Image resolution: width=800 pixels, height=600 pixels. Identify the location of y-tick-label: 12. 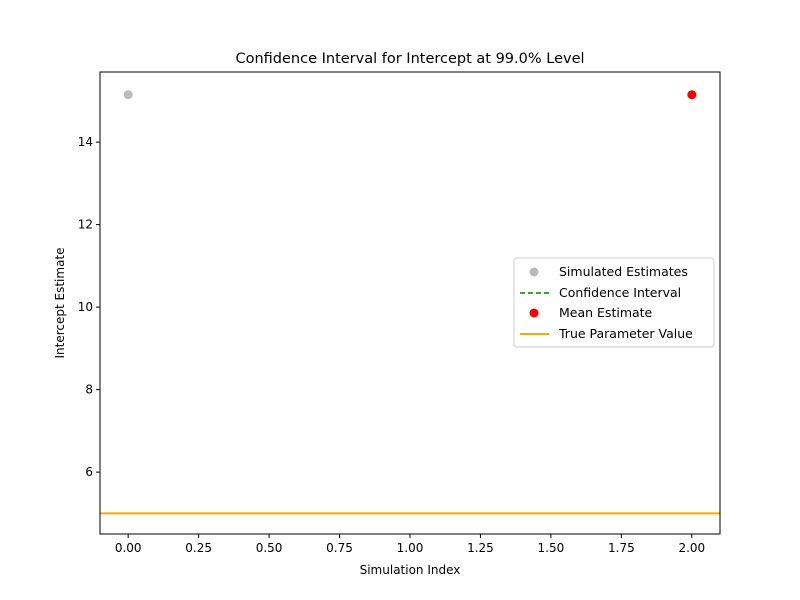
(85, 225).